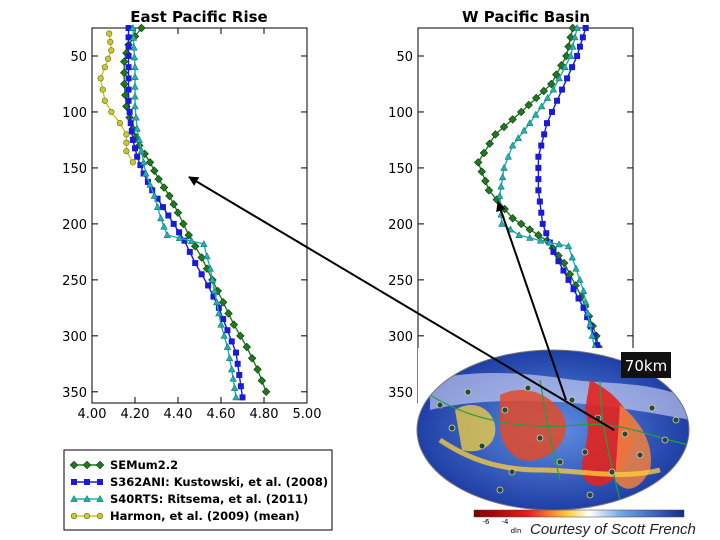  I want to click on left-ytick-label: 50, so click(78, 57).